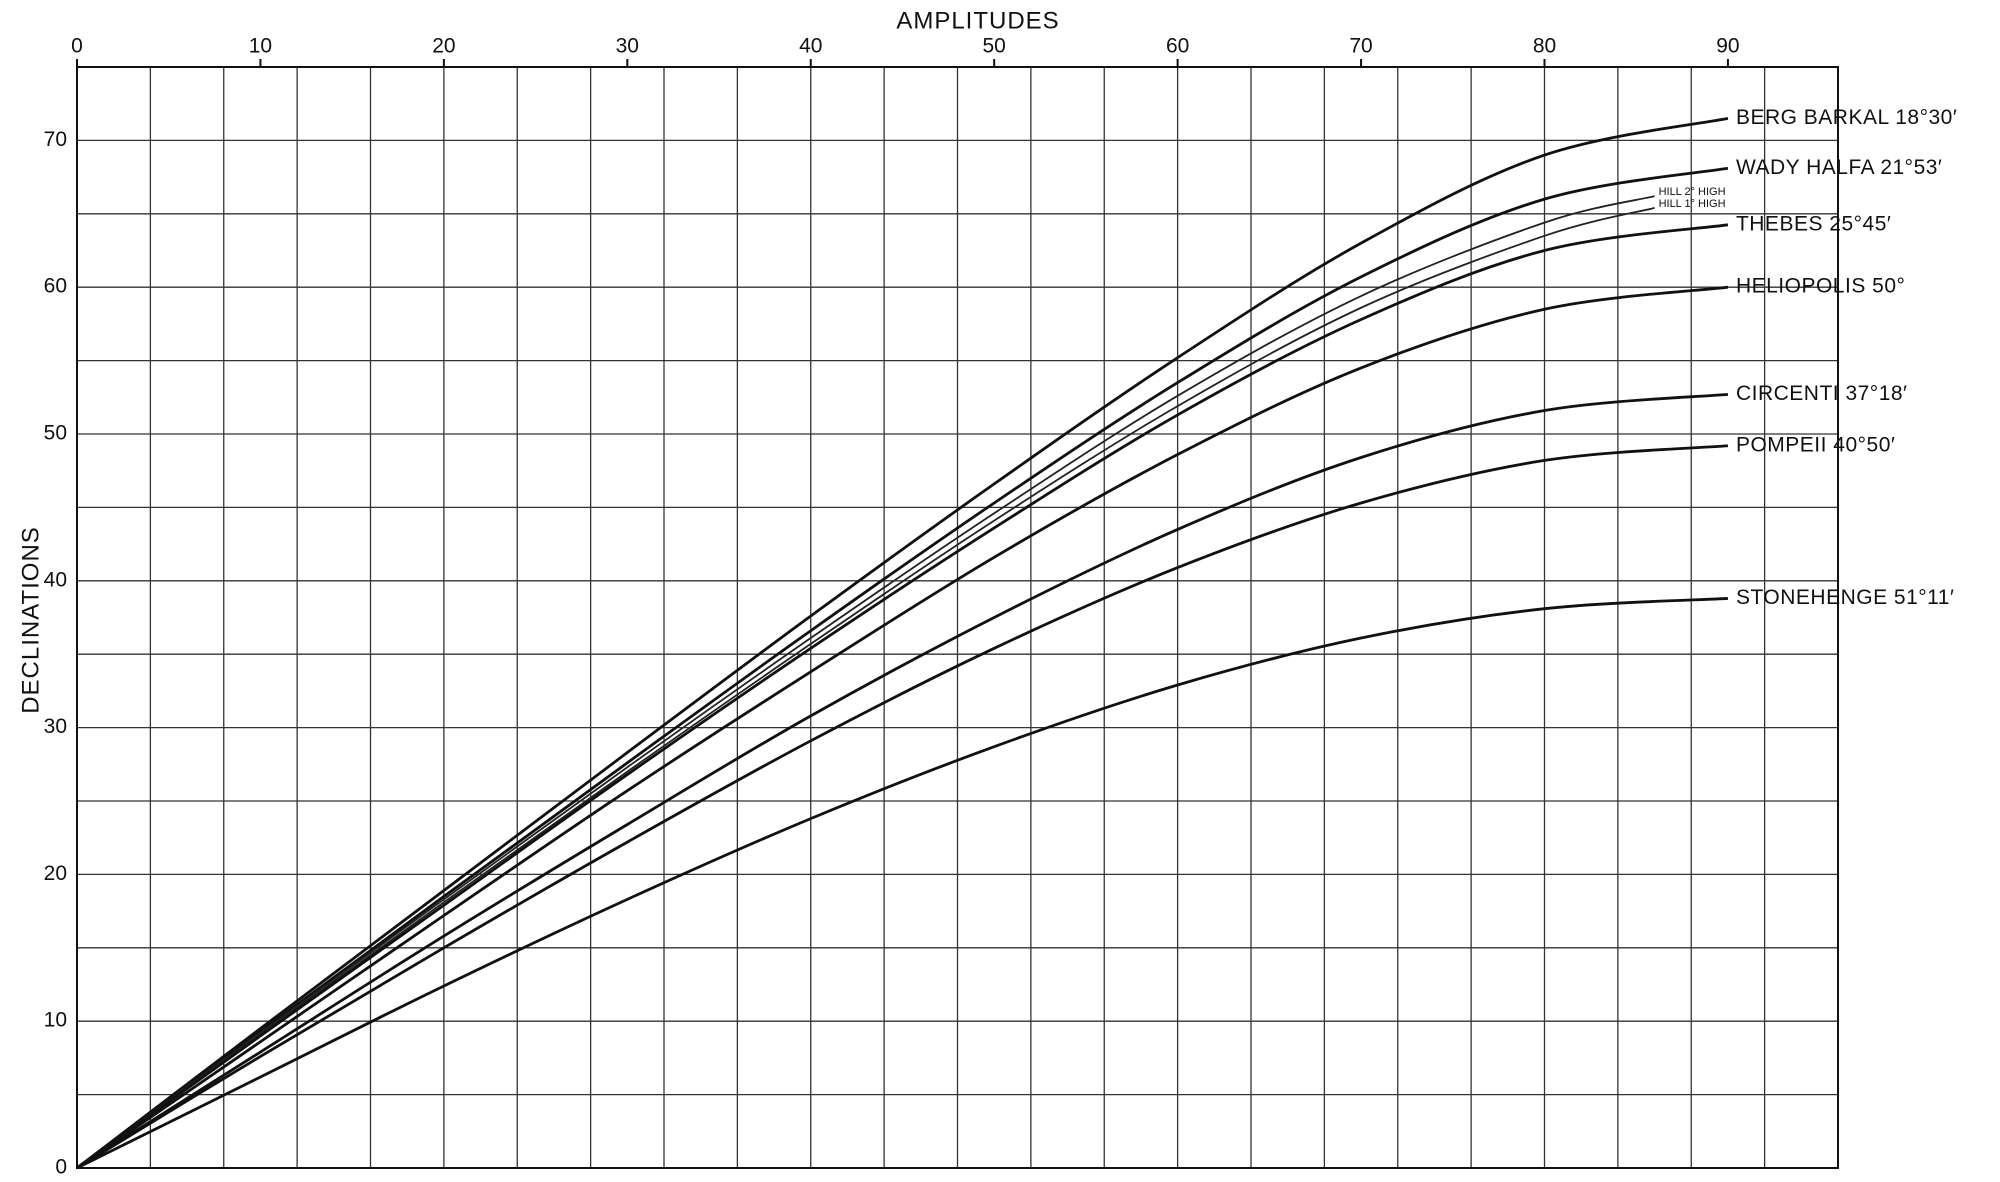  Describe the element at coordinates (1845, 597) in the screenshot. I see `curve-label: STONEHENGE 51°11′` at that location.